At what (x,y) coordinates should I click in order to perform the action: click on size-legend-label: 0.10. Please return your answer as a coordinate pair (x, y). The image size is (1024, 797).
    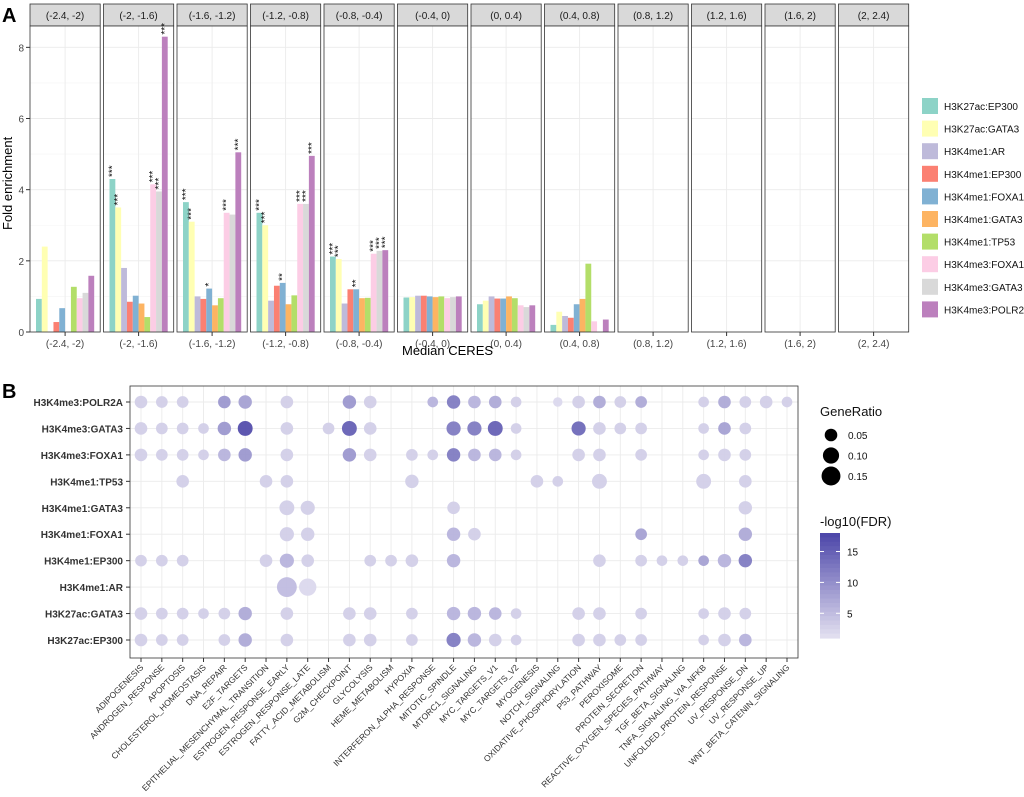
    Looking at the image, I should click on (858, 457).